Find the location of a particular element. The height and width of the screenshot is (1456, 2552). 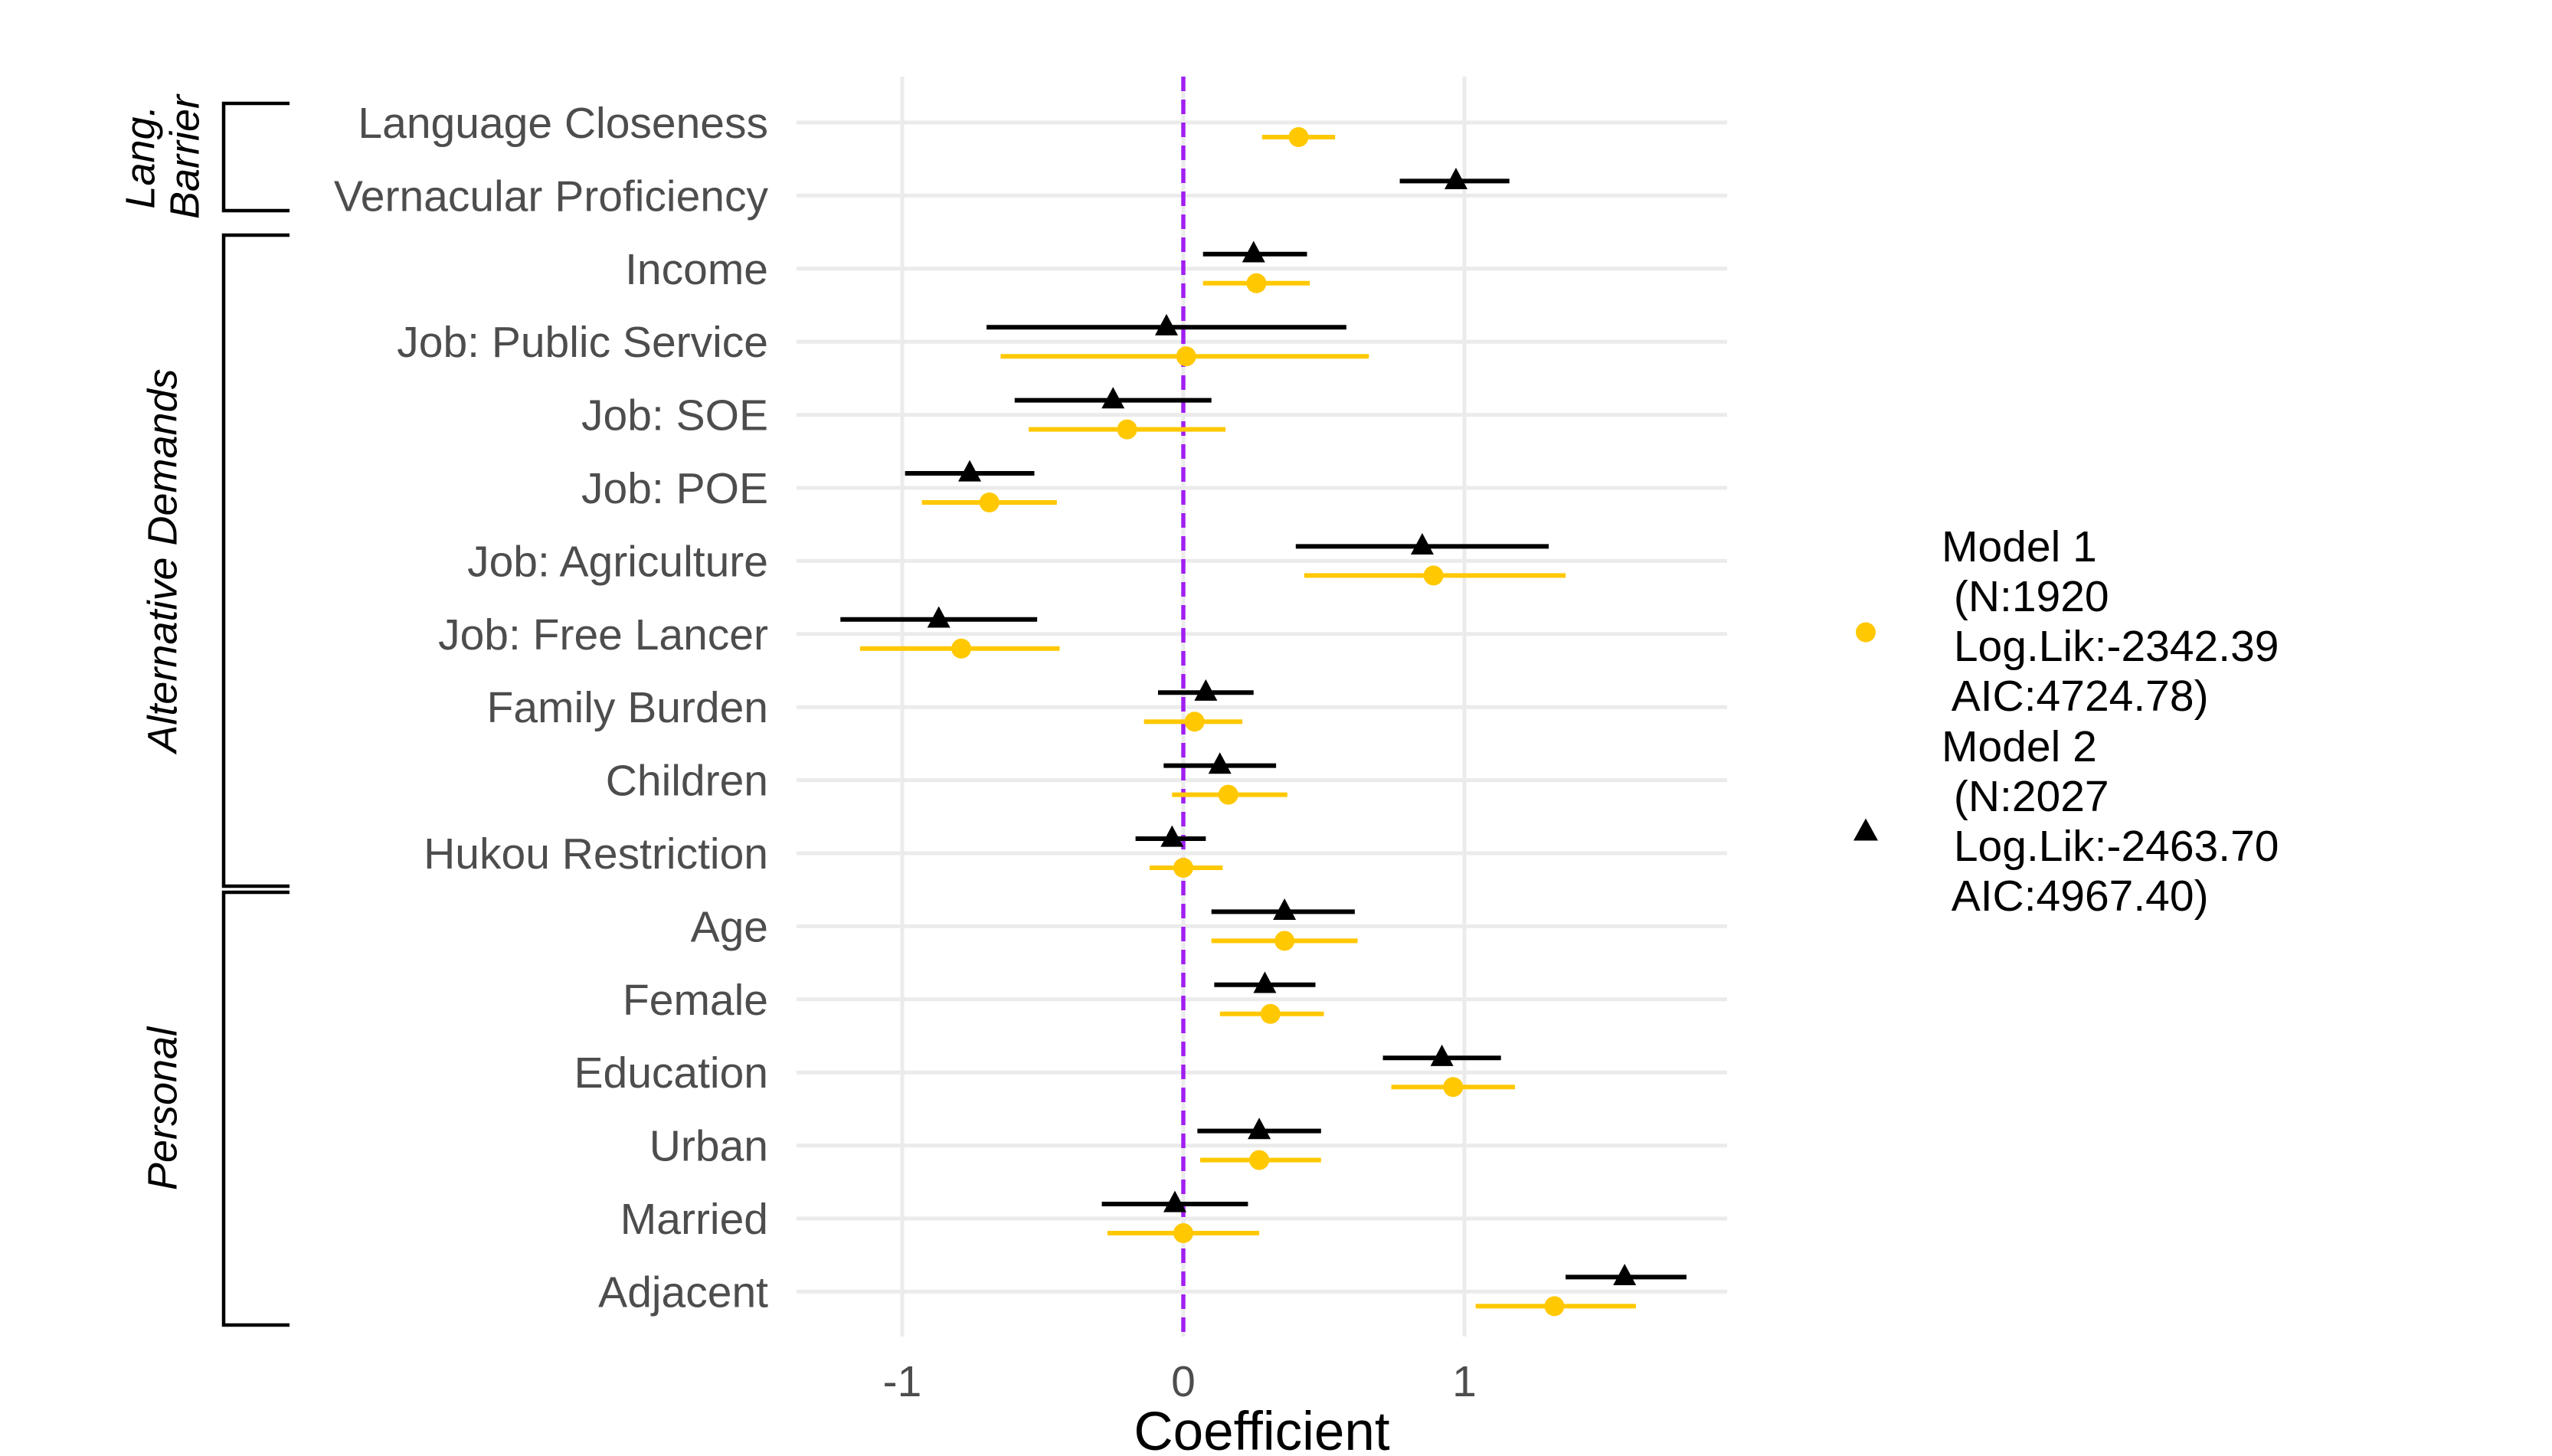

y-tick-label: Hukou Restriction is located at coordinates (596, 854).